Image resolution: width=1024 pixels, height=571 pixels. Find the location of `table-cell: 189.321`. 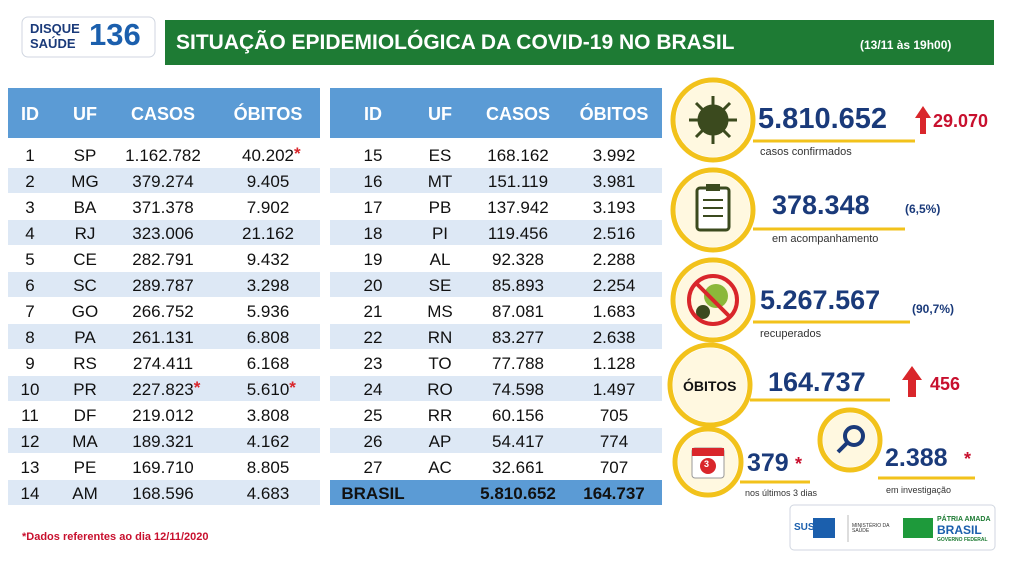

table-cell: 189.321 is located at coordinates (162, 441).